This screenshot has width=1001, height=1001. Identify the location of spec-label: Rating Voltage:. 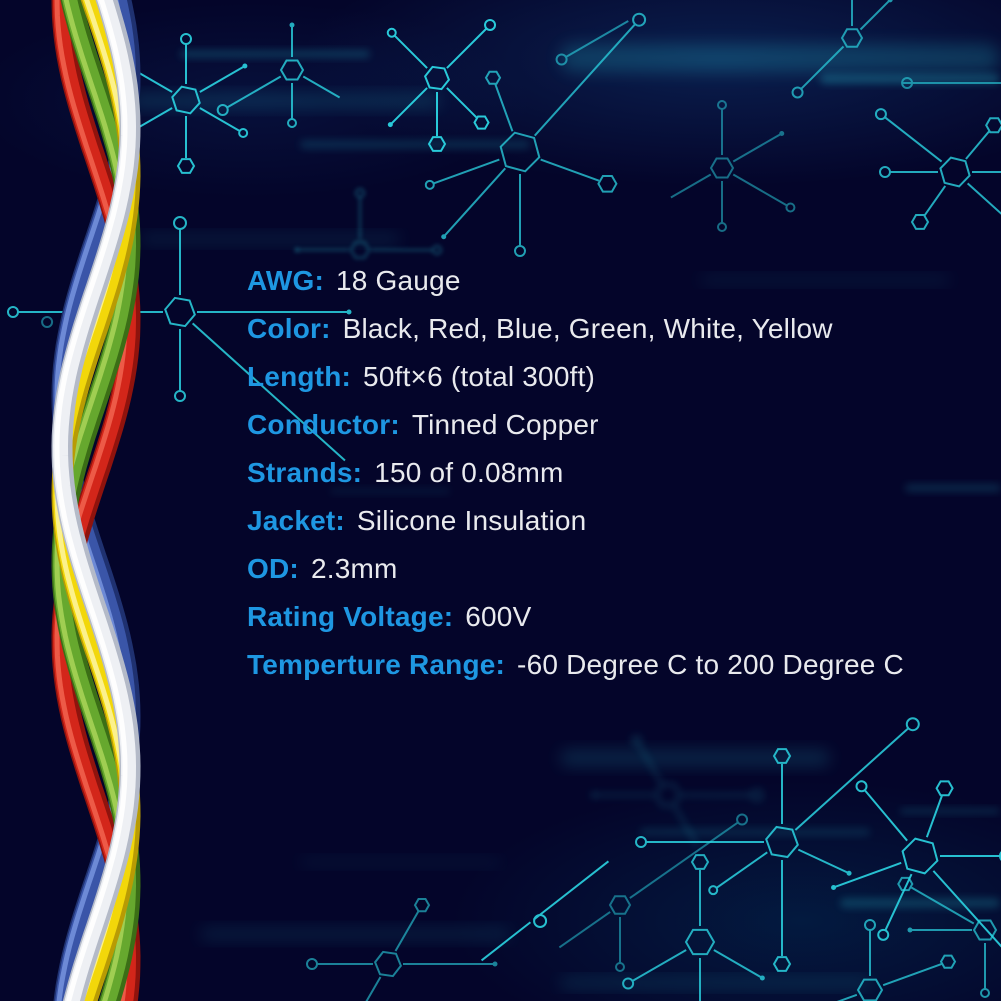
(350, 616).